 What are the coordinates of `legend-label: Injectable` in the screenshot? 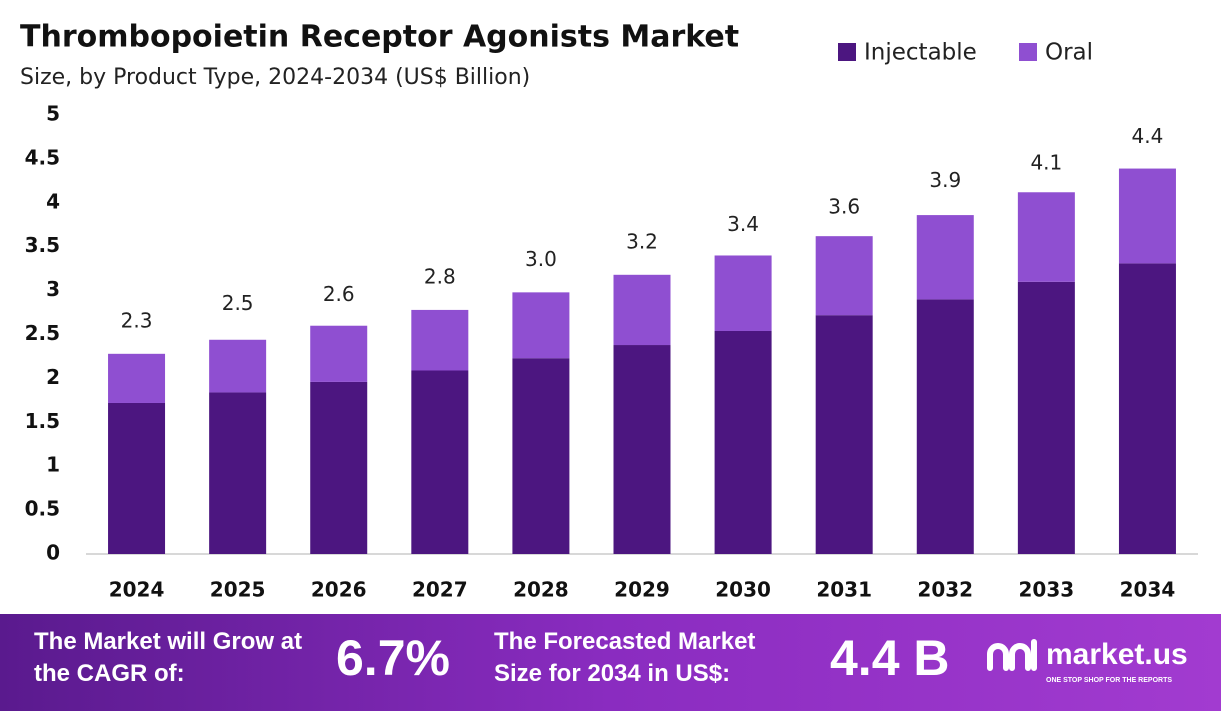 It's located at (920, 53).